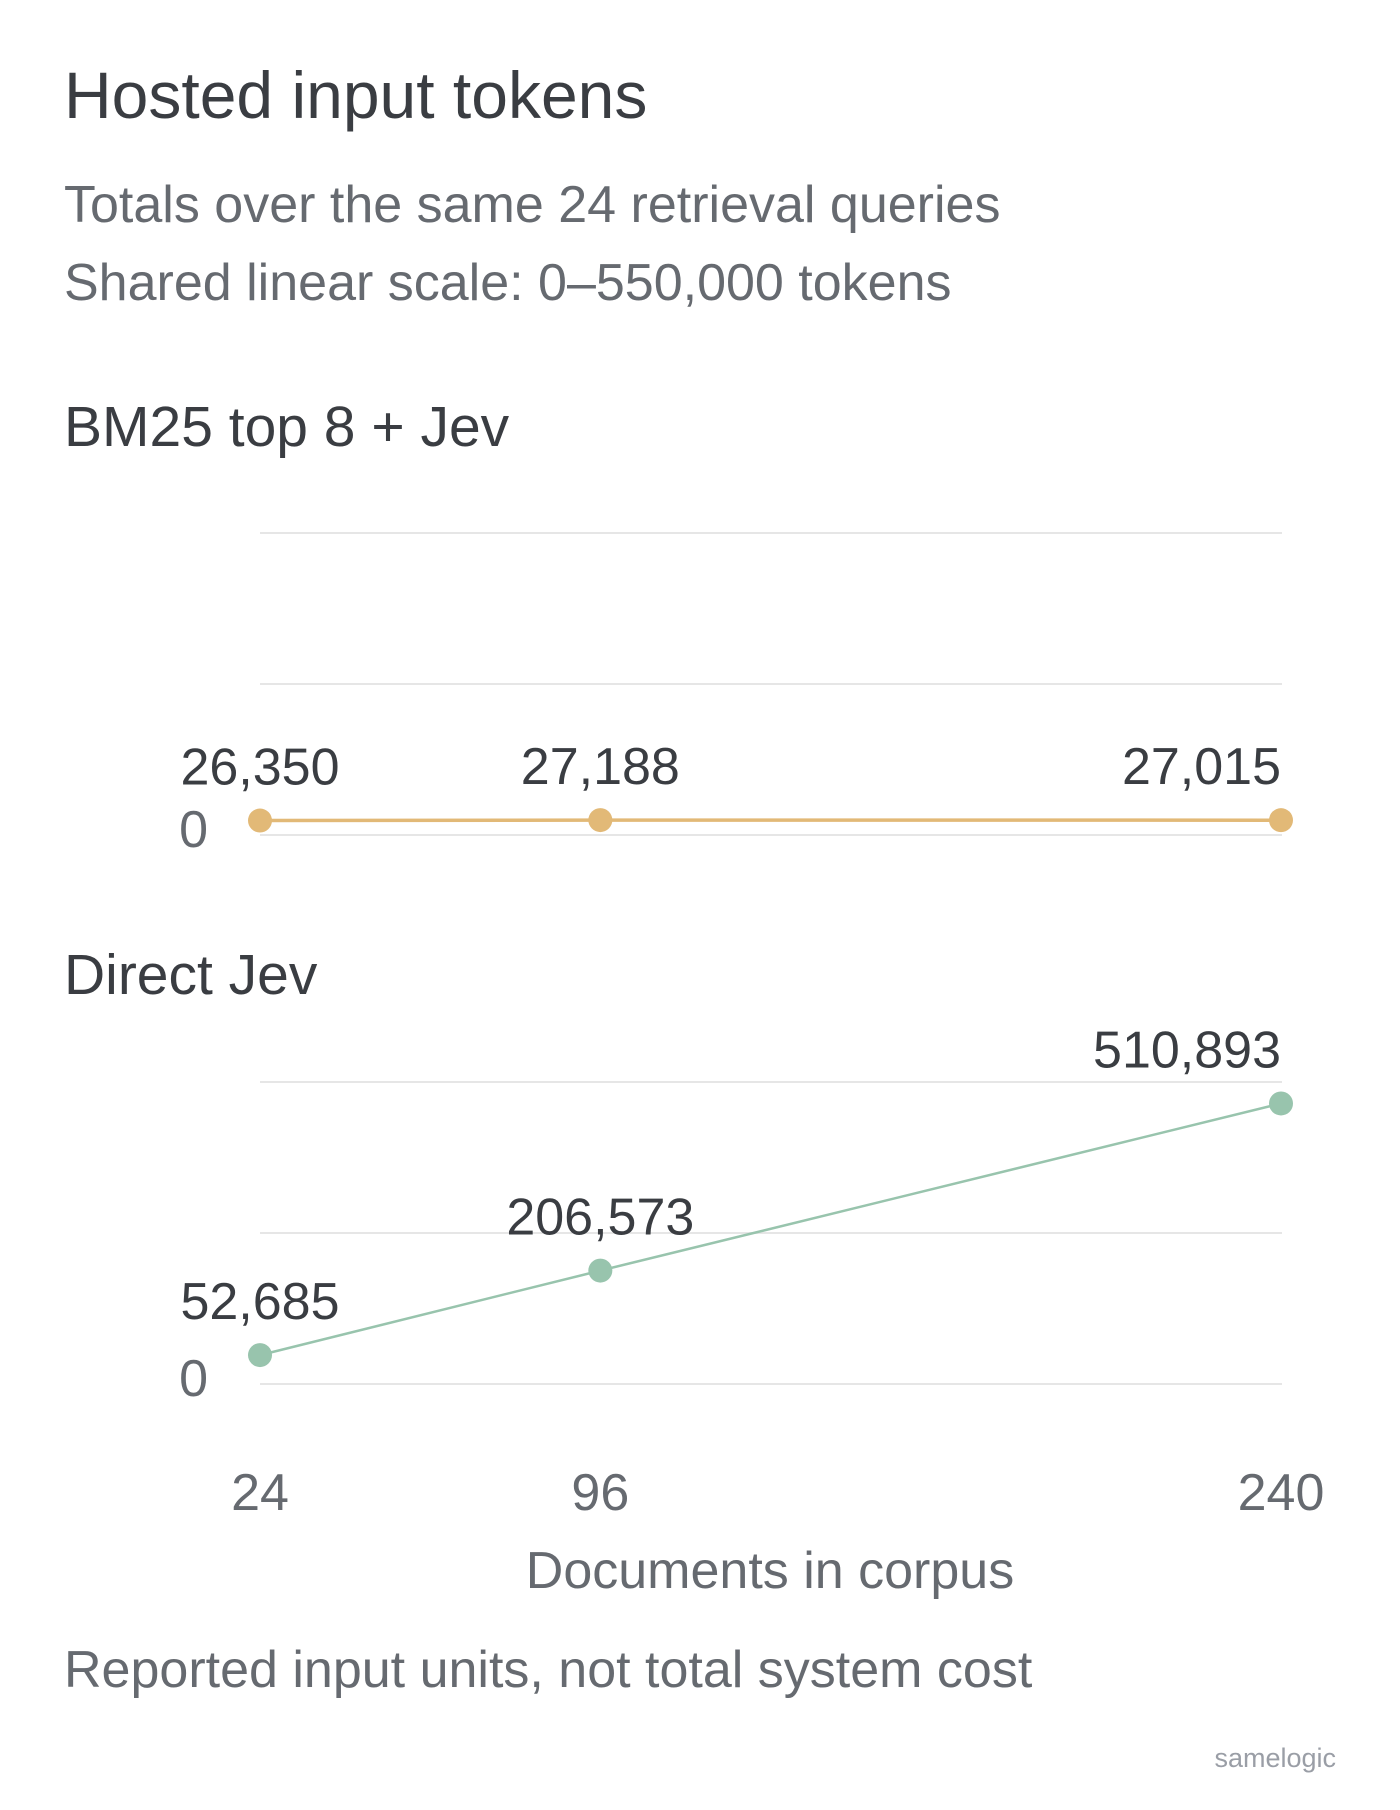 Image resolution: width=1400 pixels, height=1810 pixels. I want to click on credit-label: samelogic, so click(1275, 1758).